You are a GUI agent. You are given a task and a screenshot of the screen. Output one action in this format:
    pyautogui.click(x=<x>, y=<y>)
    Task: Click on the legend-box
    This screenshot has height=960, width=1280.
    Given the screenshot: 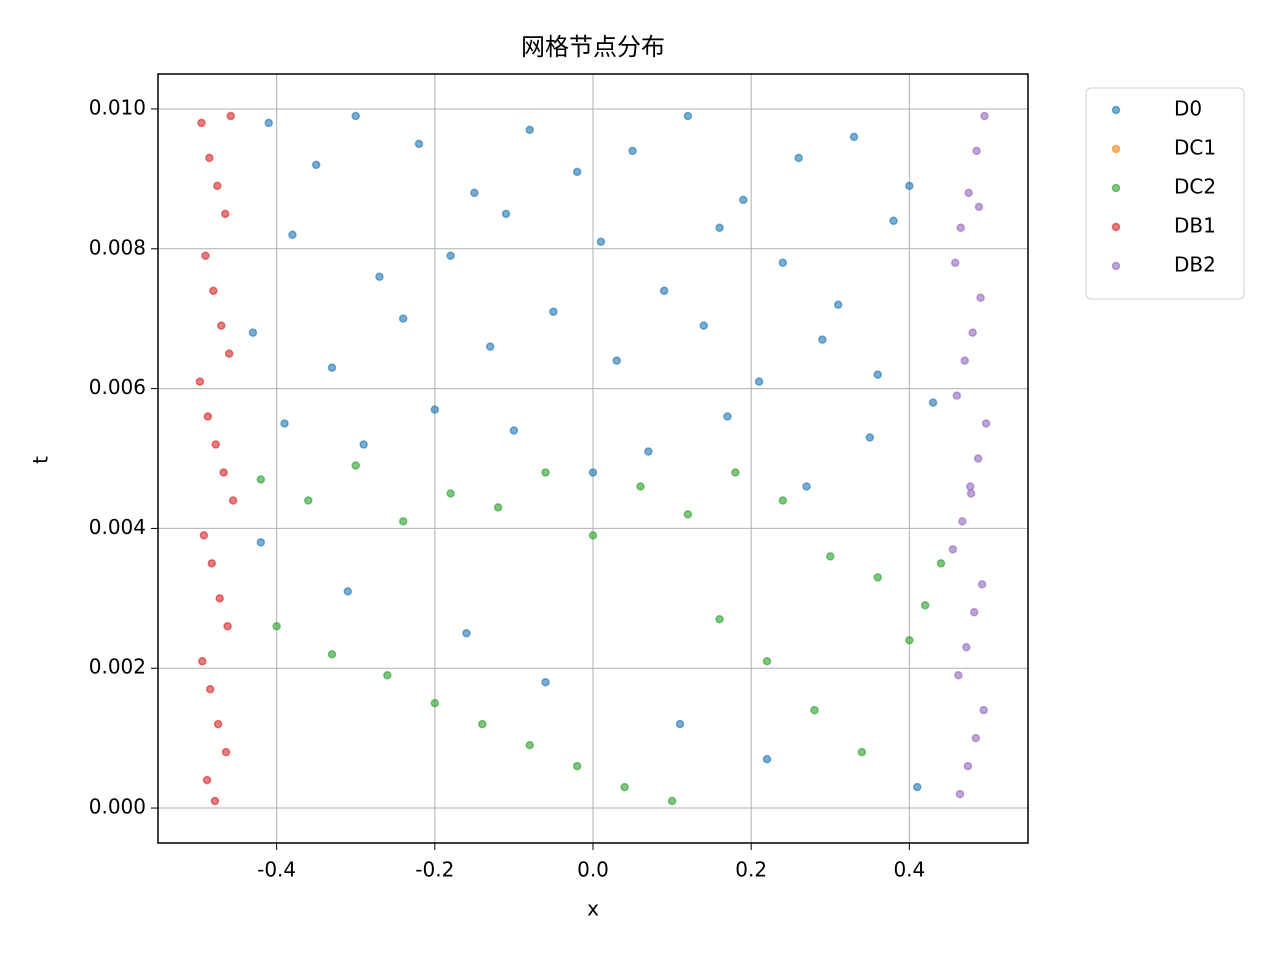 What is the action you would take?
    pyautogui.click(x=1165, y=193)
    